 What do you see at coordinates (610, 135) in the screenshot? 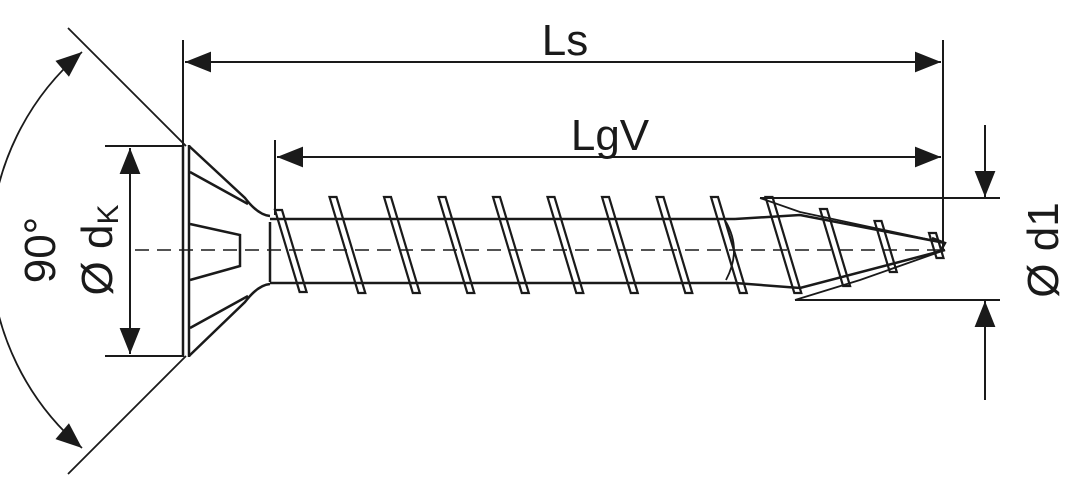
I see `lgv-label: LgV` at bounding box center [610, 135].